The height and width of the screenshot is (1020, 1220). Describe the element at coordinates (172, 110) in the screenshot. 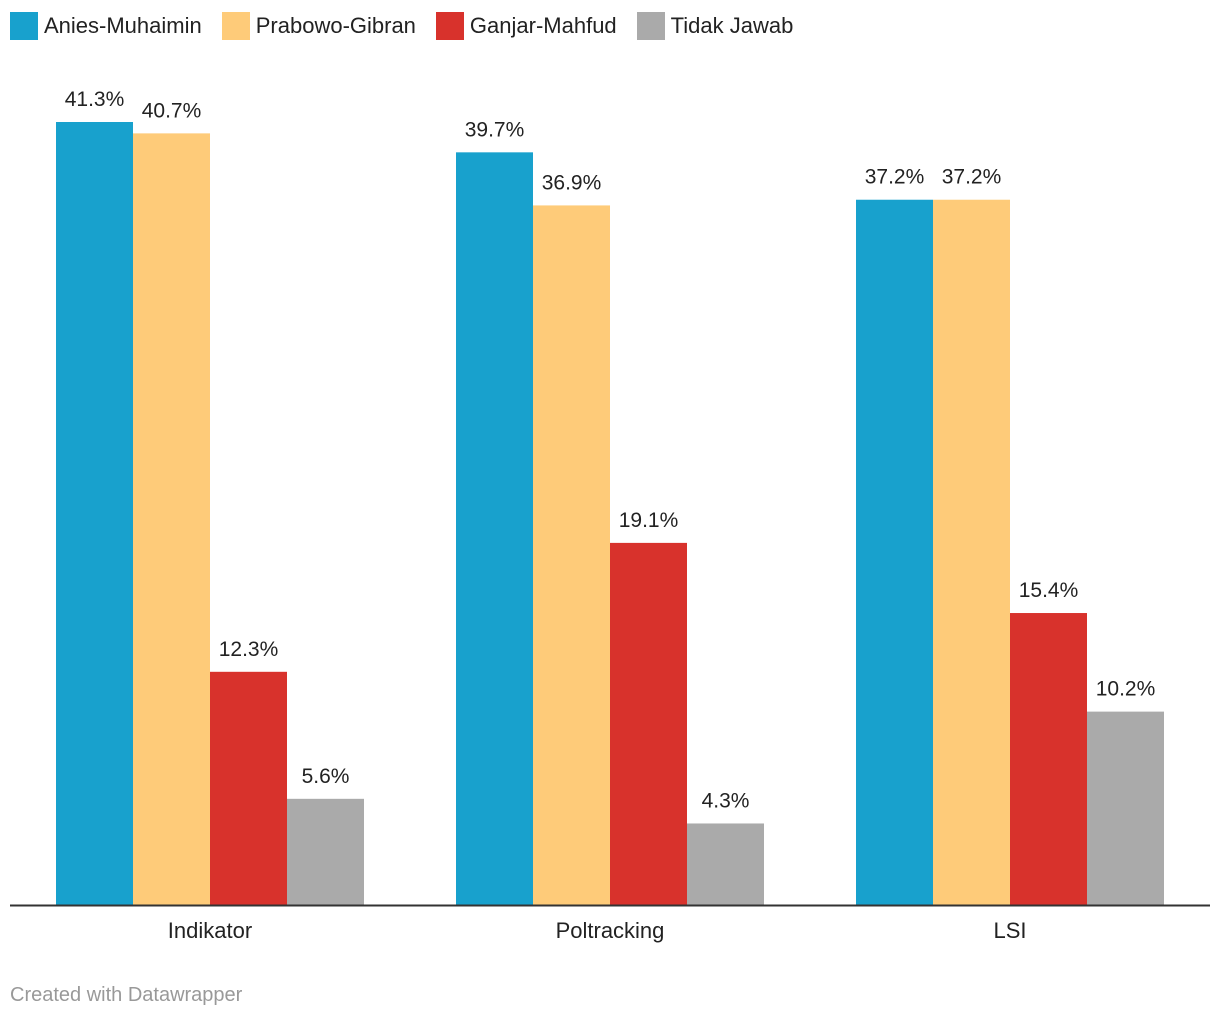

I see `data-label-indikator-prabowo-gibran: 40.7%` at that location.